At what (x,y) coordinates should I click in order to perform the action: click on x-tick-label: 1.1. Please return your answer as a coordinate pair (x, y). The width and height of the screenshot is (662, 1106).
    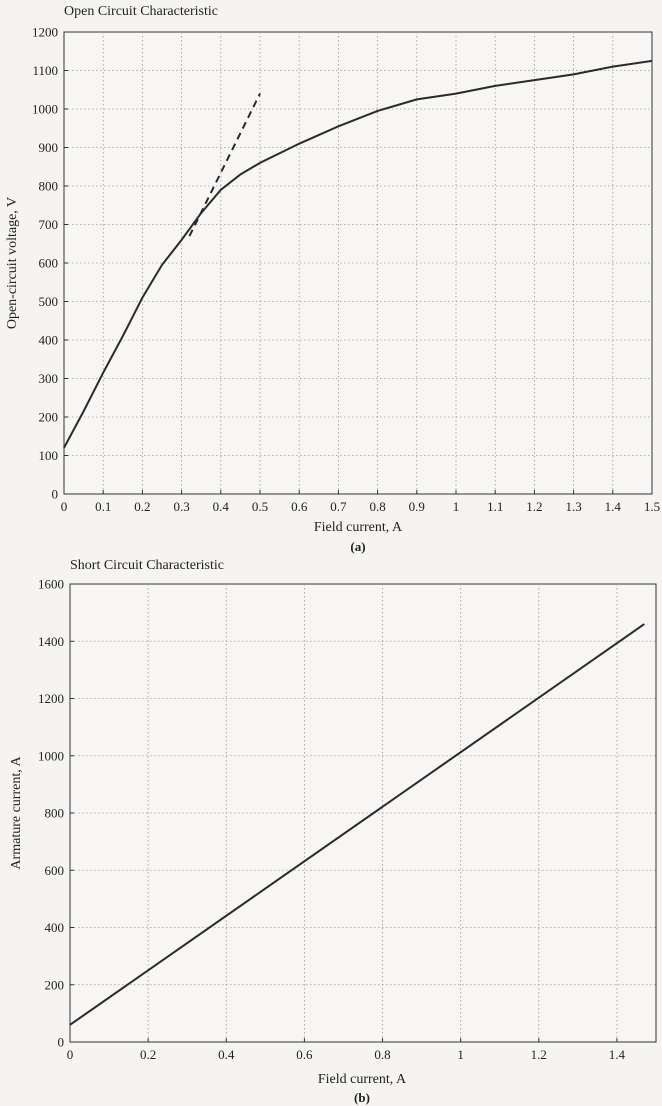
    Looking at the image, I should click on (495, 506).